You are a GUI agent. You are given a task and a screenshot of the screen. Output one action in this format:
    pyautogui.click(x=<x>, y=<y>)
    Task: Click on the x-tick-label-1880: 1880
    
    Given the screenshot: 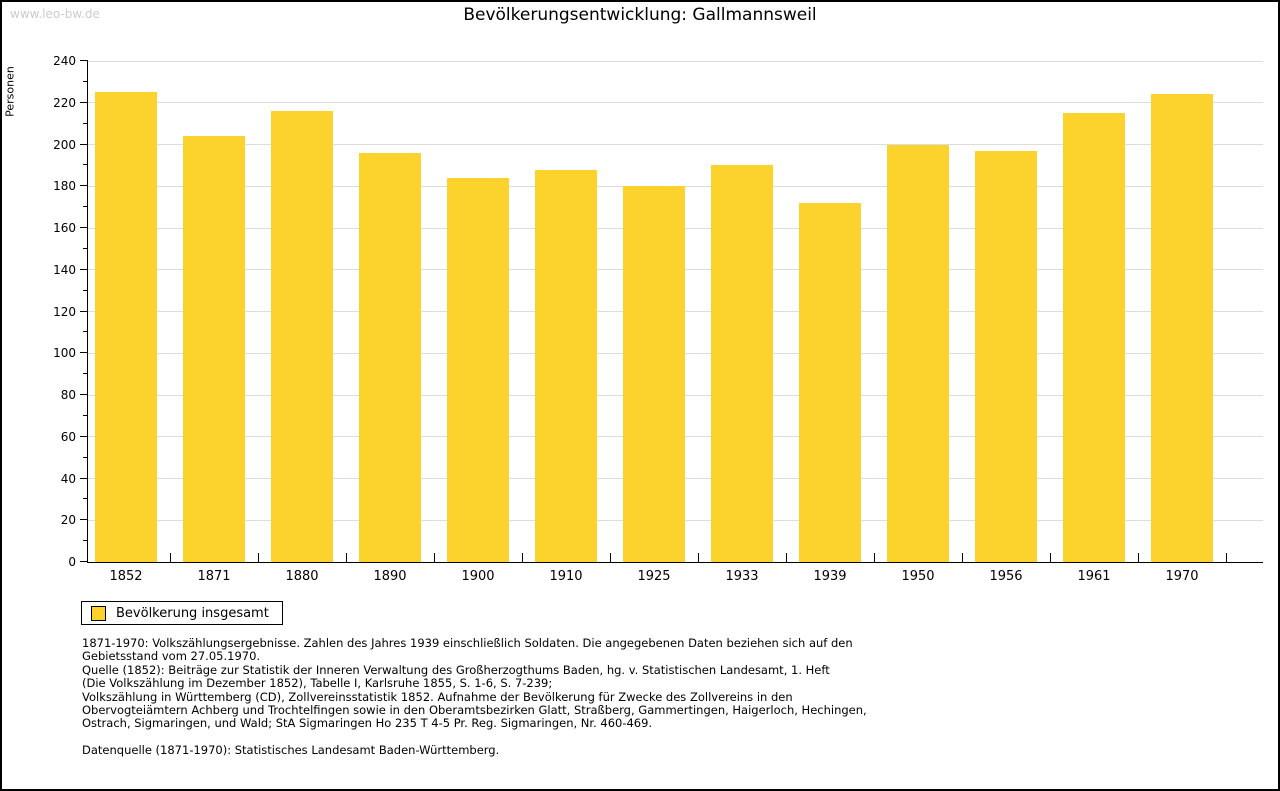 What is the action you would take?
    pyautogui.click(x=302, y=576)
    